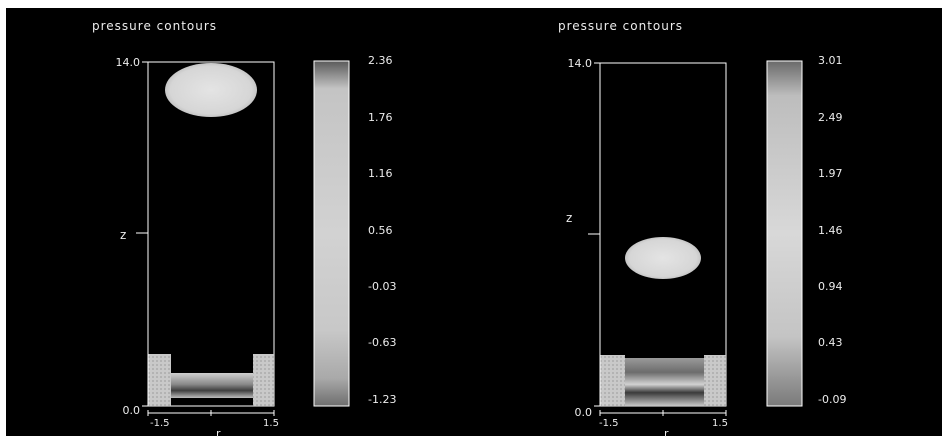  What do you see at coordinates (830, 342) in the screenshot?
I see `colorbar-tick-label: 0.43` at bounding box center [830, 342].